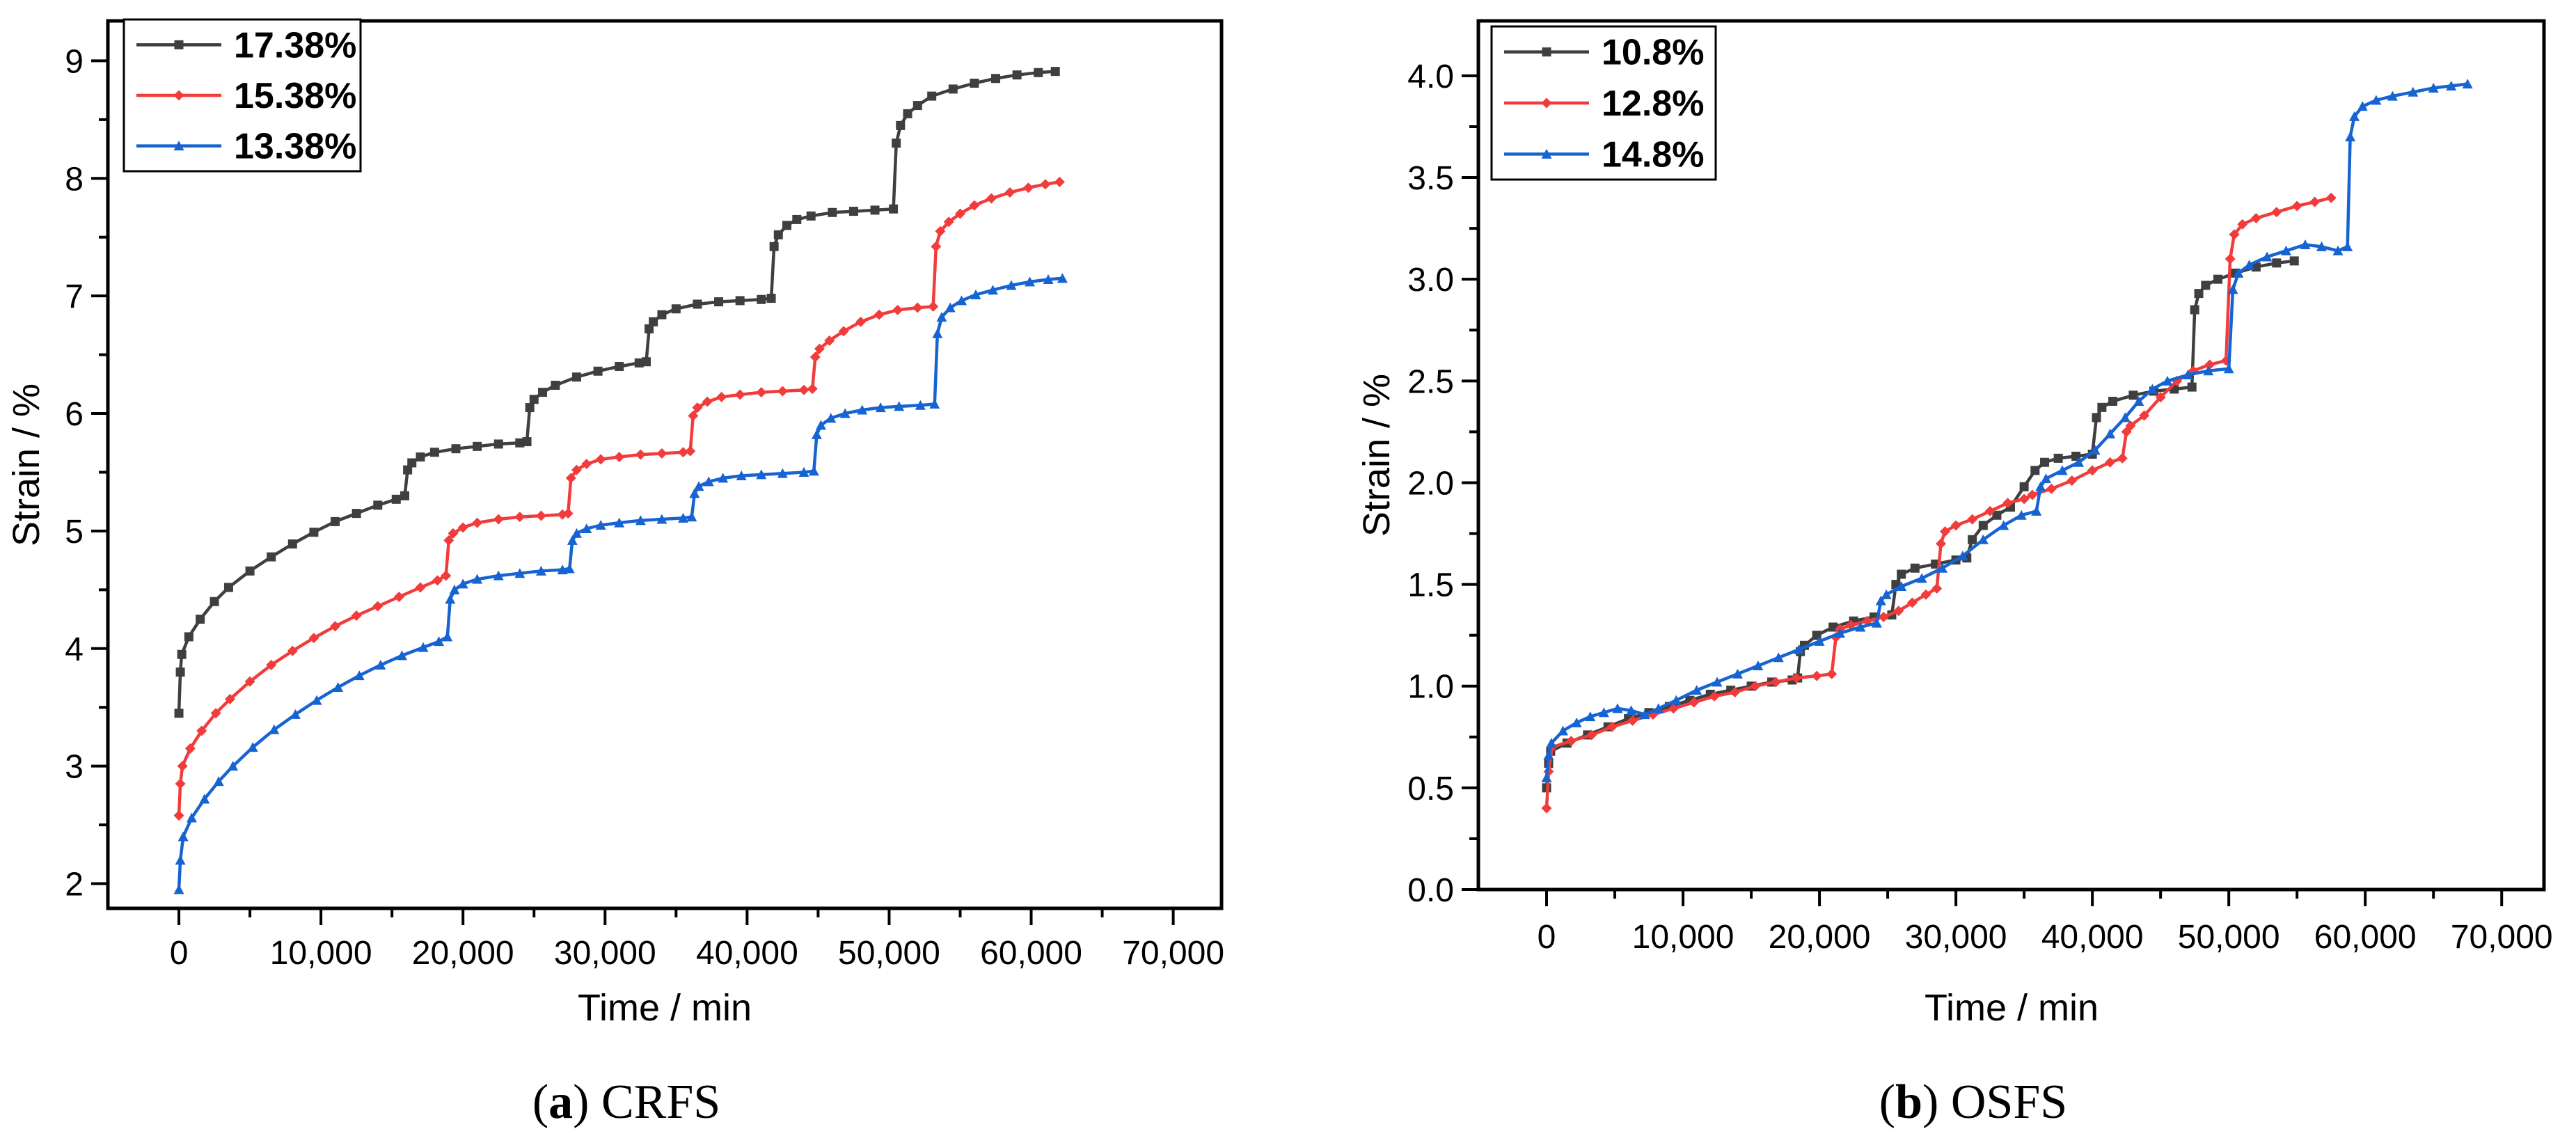 The image size is (2576, 1145). I want to click on legend-label: 14.8%, so click(1653, 154).